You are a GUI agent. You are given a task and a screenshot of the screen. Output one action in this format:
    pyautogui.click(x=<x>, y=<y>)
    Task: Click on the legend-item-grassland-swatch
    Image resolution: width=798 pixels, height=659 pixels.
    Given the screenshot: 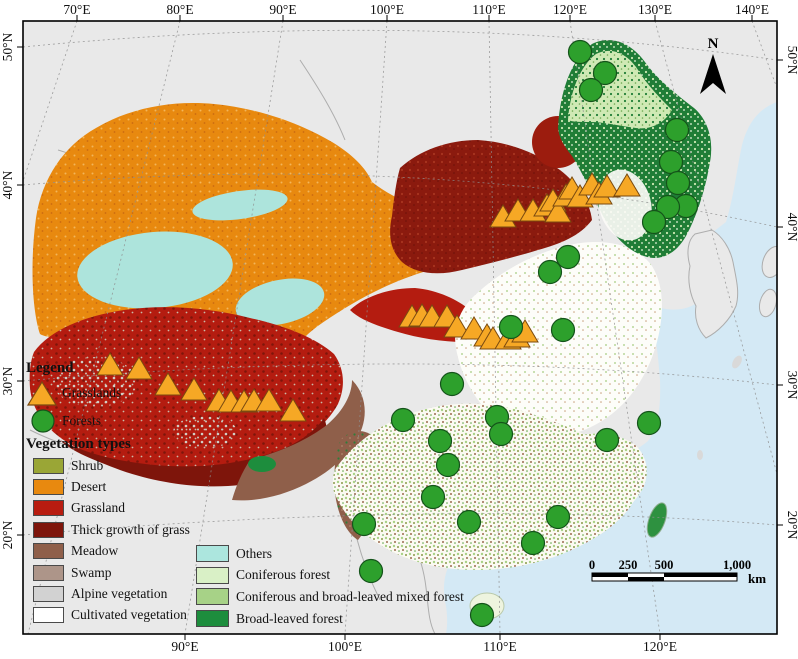 What is the action you would take?
    pyautogui.click(x=48, y=508)
    